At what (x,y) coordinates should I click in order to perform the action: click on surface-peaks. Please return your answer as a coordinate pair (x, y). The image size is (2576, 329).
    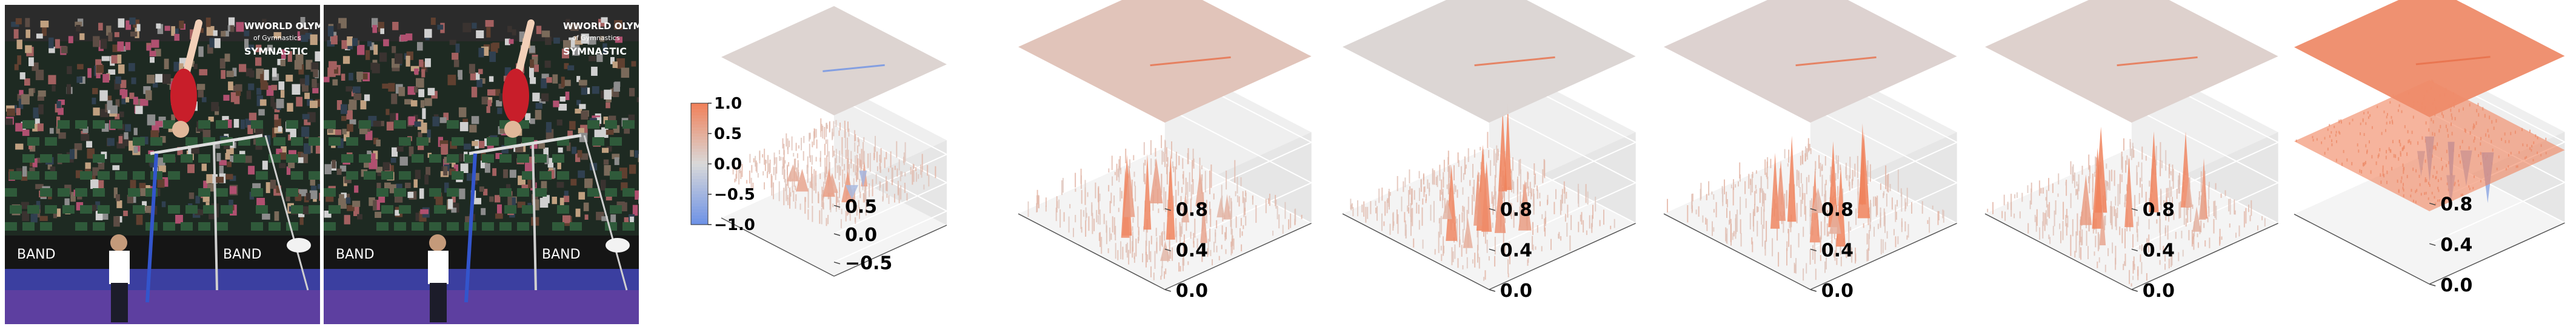
    Looking at the image, I should click on (1176, 207).